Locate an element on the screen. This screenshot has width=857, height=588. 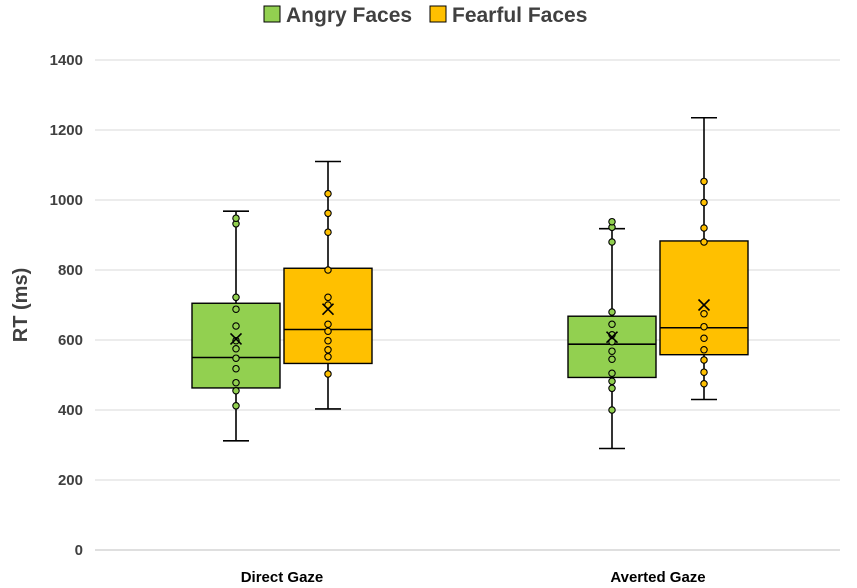
box-fearful-faces-averted-gaze is located at coordinates (704, 258).